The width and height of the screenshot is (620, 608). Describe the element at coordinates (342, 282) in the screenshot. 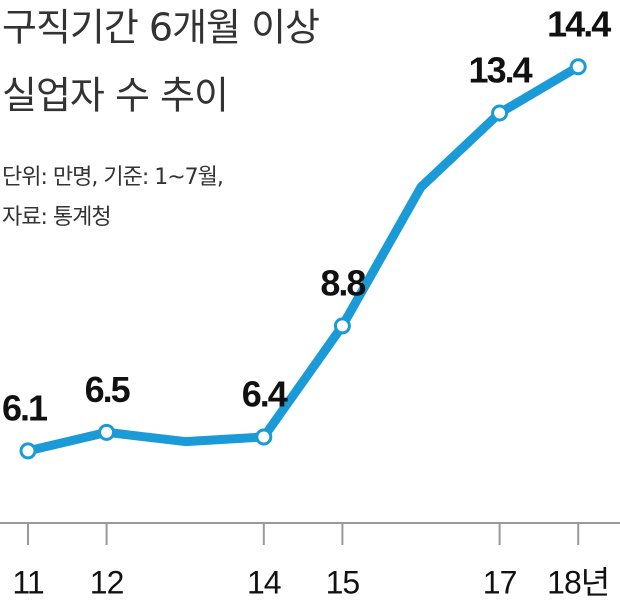

I see `value-label: 8.8` at that location.